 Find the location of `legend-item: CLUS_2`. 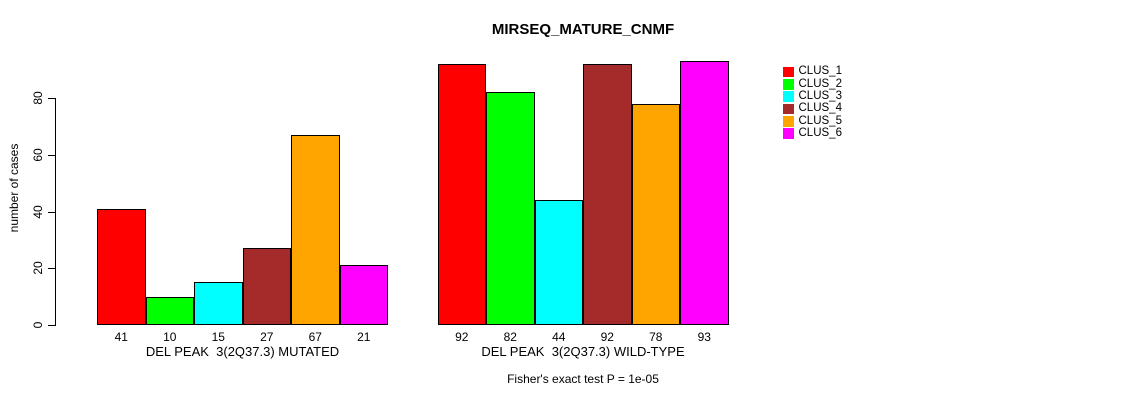

legend-item: CLUS_2 is located at coordinates (812, 84).